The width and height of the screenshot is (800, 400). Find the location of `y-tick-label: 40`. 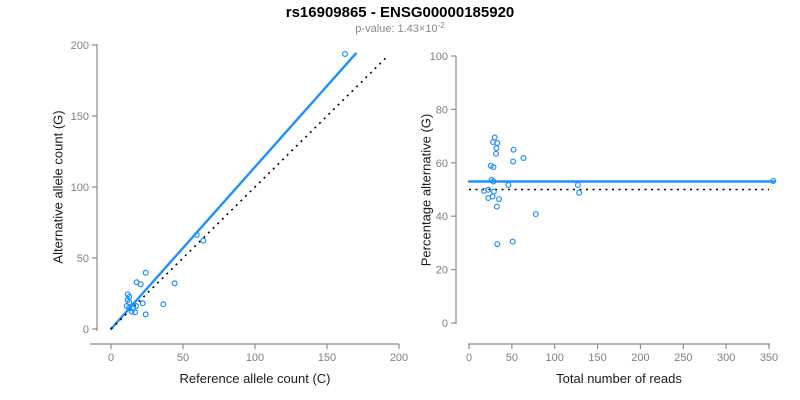

y-tick-label: 40 is located at coordinates (442, 217).